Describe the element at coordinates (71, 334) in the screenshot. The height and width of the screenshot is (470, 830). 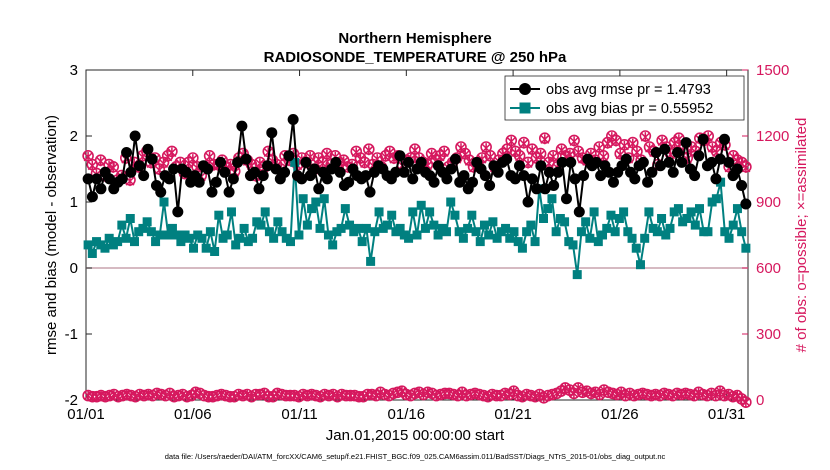
I see `y-tick-label: -1` at that location.